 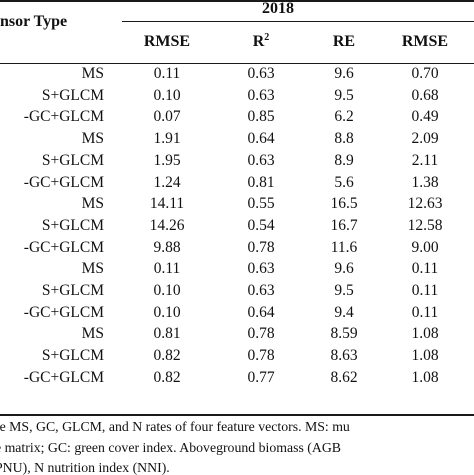 What do you see at coordinates (344, 312) in the screenshot?
I see `value-cell: 9.4` at bounding box center [344, 312].